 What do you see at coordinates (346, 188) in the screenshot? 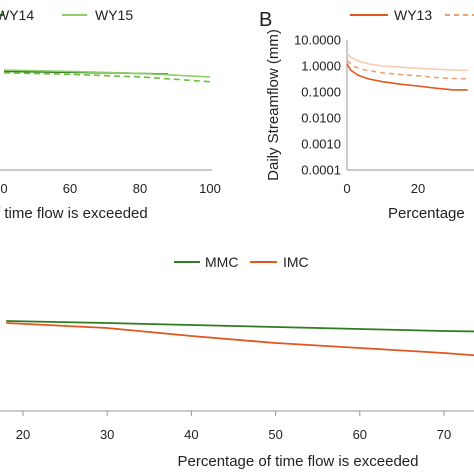
I see `x-tick-b-0: 0` at bounding box center [346, 188].